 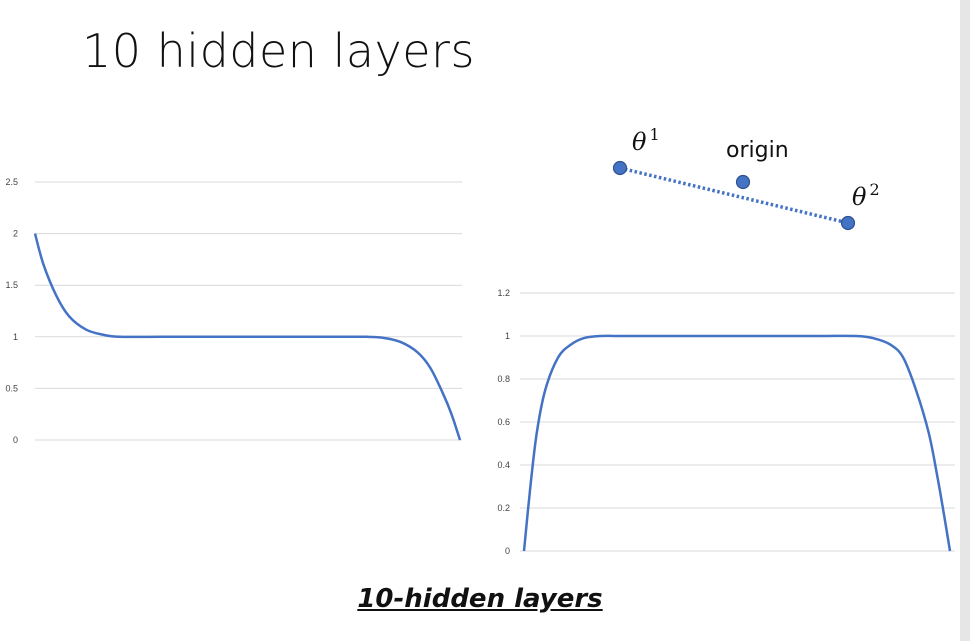 What do you see at coordinates (503, 293) in the screenshot?
I see `y-tick-label: 1.2` at bounding box center [503, 293].